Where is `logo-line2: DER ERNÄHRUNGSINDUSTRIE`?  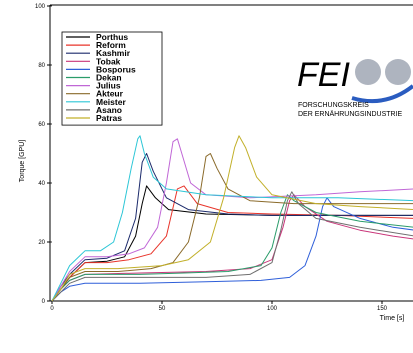
logo-line2: DER ERNÄHRUNGSINDUSTRIE is located at coordinates (350, 114).